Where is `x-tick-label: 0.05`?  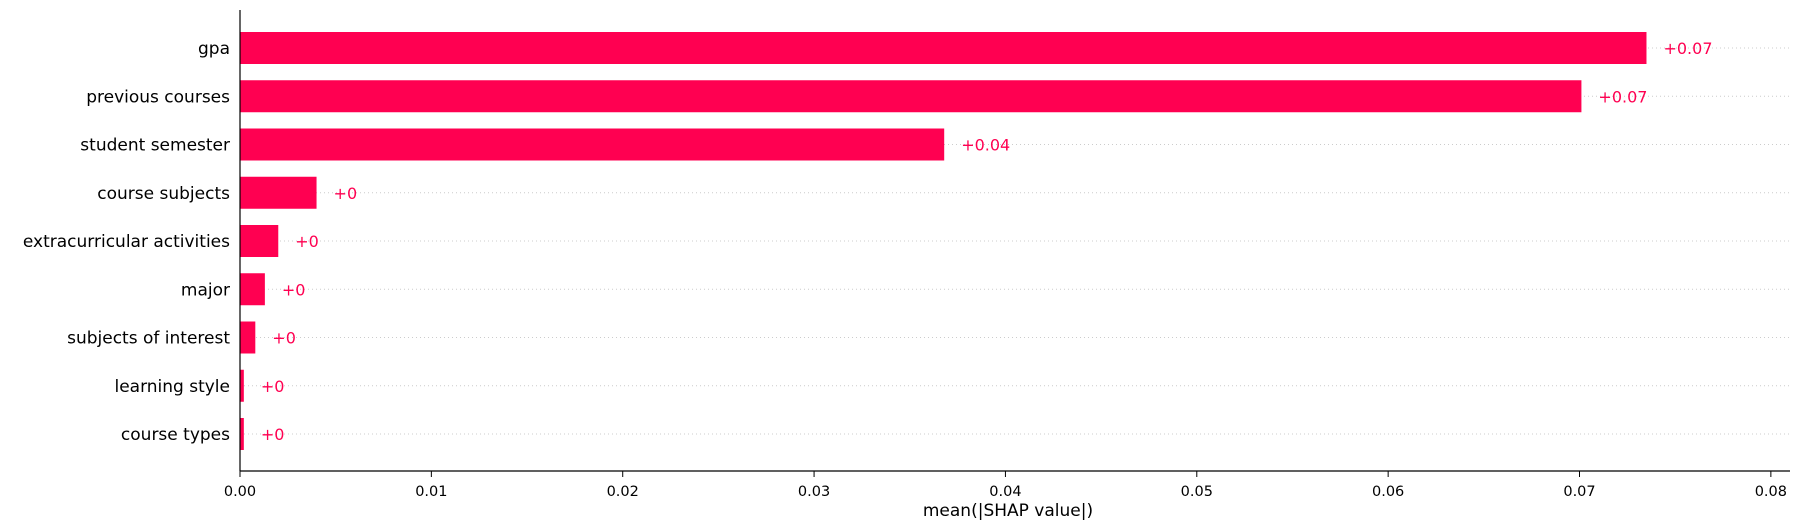
x-tick-label: 0.05 is located at coordinates (1197, 492).